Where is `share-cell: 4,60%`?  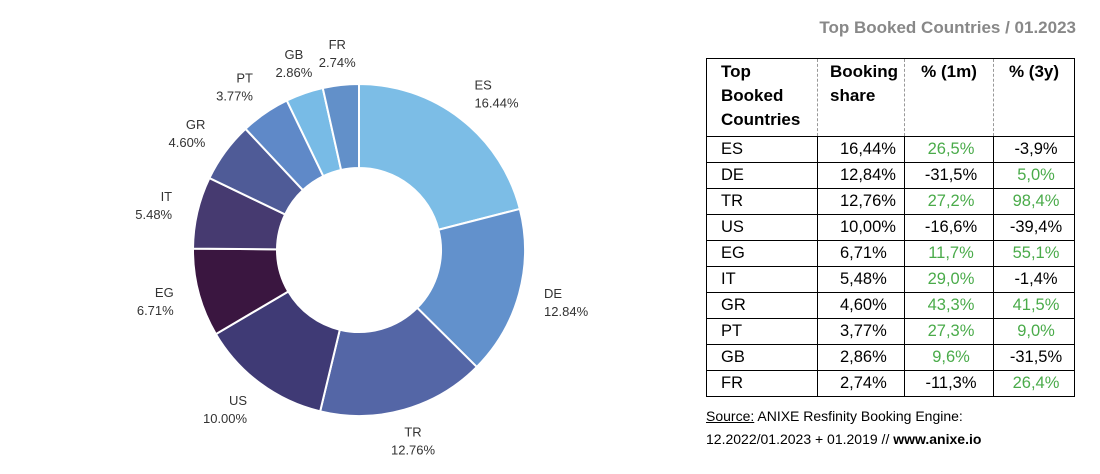 share-cell: 4,60% is located at coordinates (861, 305).